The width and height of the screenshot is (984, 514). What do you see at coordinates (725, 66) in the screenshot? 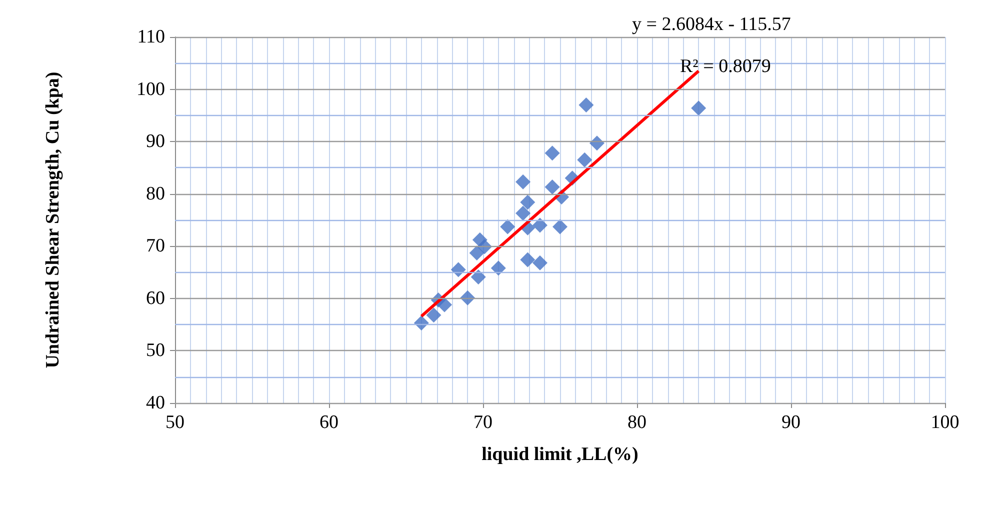
I see `annotation: R² = 0.8079` at bounding box center [725, 66].